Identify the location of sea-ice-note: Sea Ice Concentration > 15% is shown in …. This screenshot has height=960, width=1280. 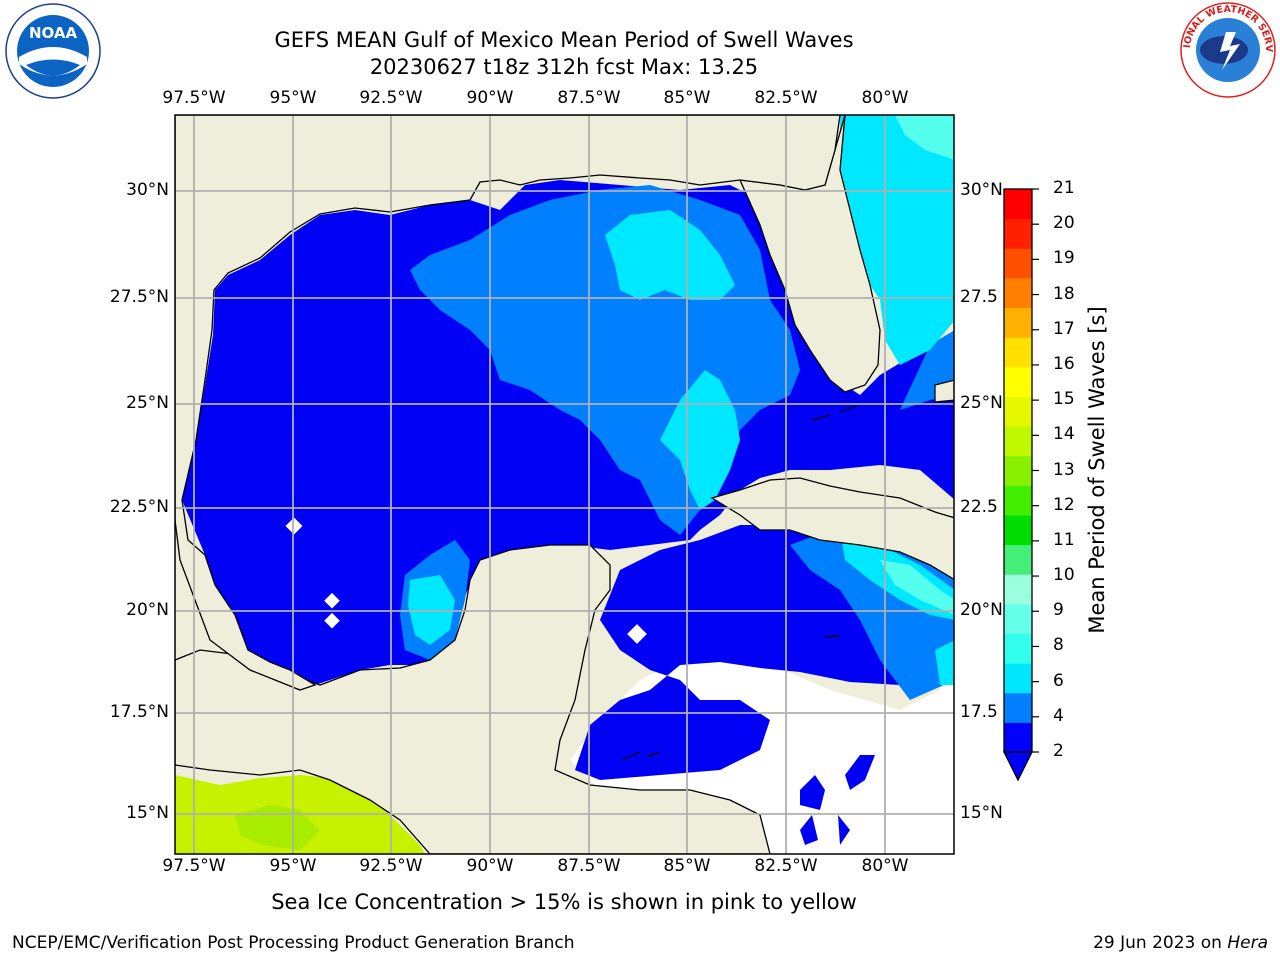
(564, 902).